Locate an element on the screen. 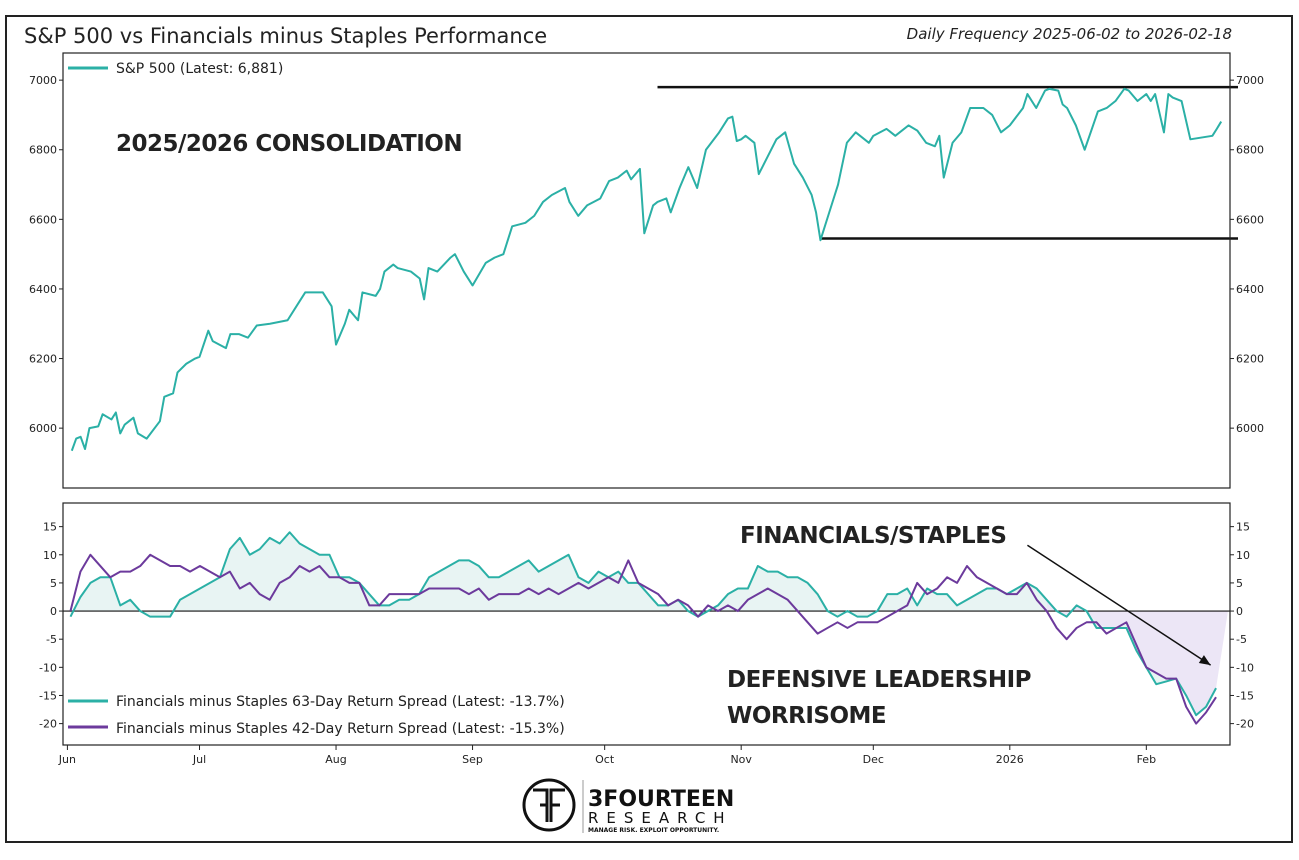 This screenshot has width=1299, height=860. y-tick-label-right: 7000 is located at coordinates (1250, 80).